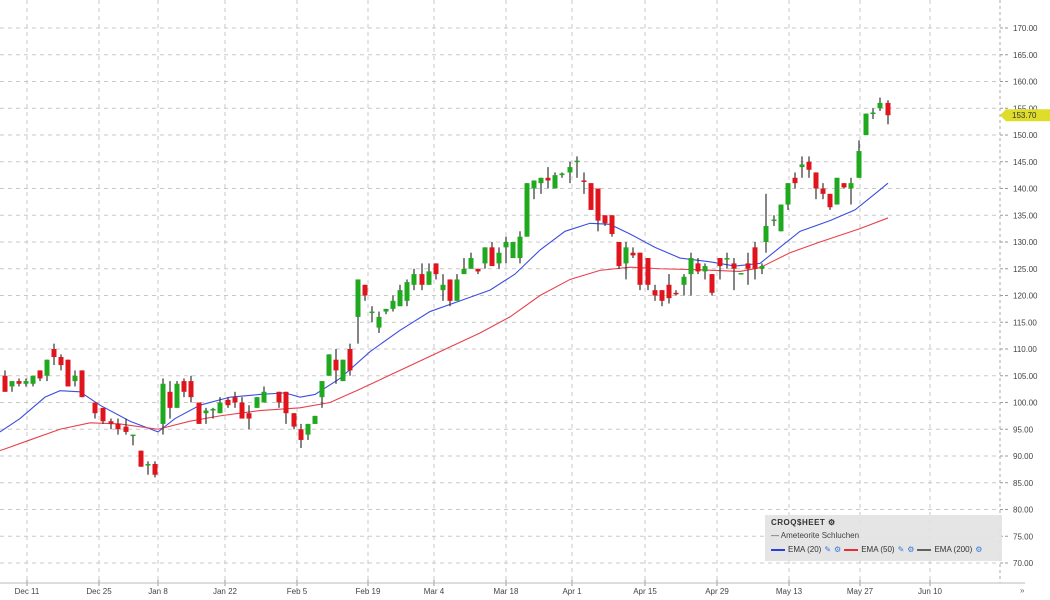  Describe the element at coordinates (1025, 242) in the screenshot. I see `y-axis-label: 130.00` at that location.